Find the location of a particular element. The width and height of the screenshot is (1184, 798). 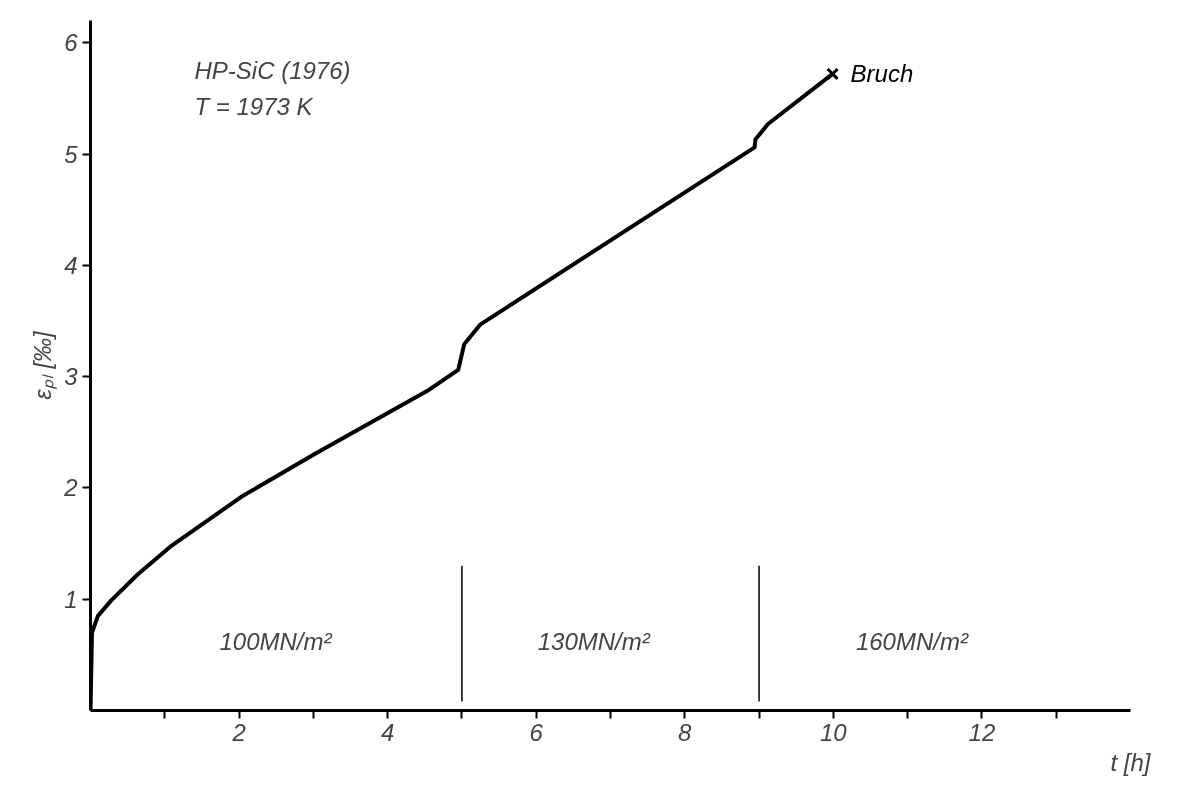

x-tick-label: 4 is located at coordinates (387, 732).